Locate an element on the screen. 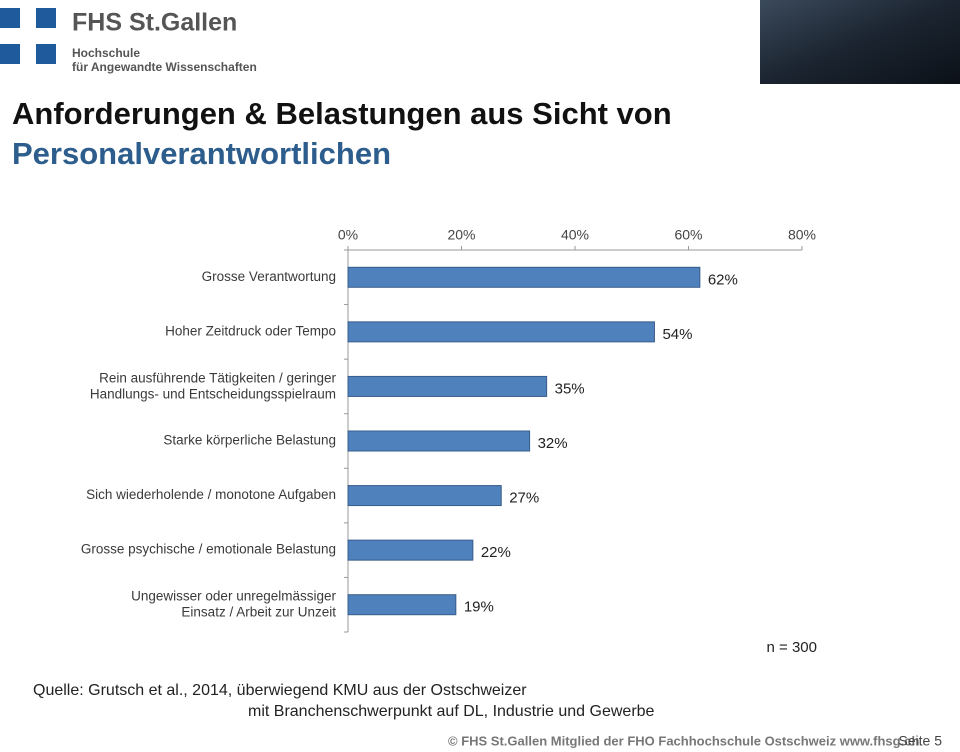 This screenshot has height=752, width=960. value-label: 35% is located at coordinates (570, 388).